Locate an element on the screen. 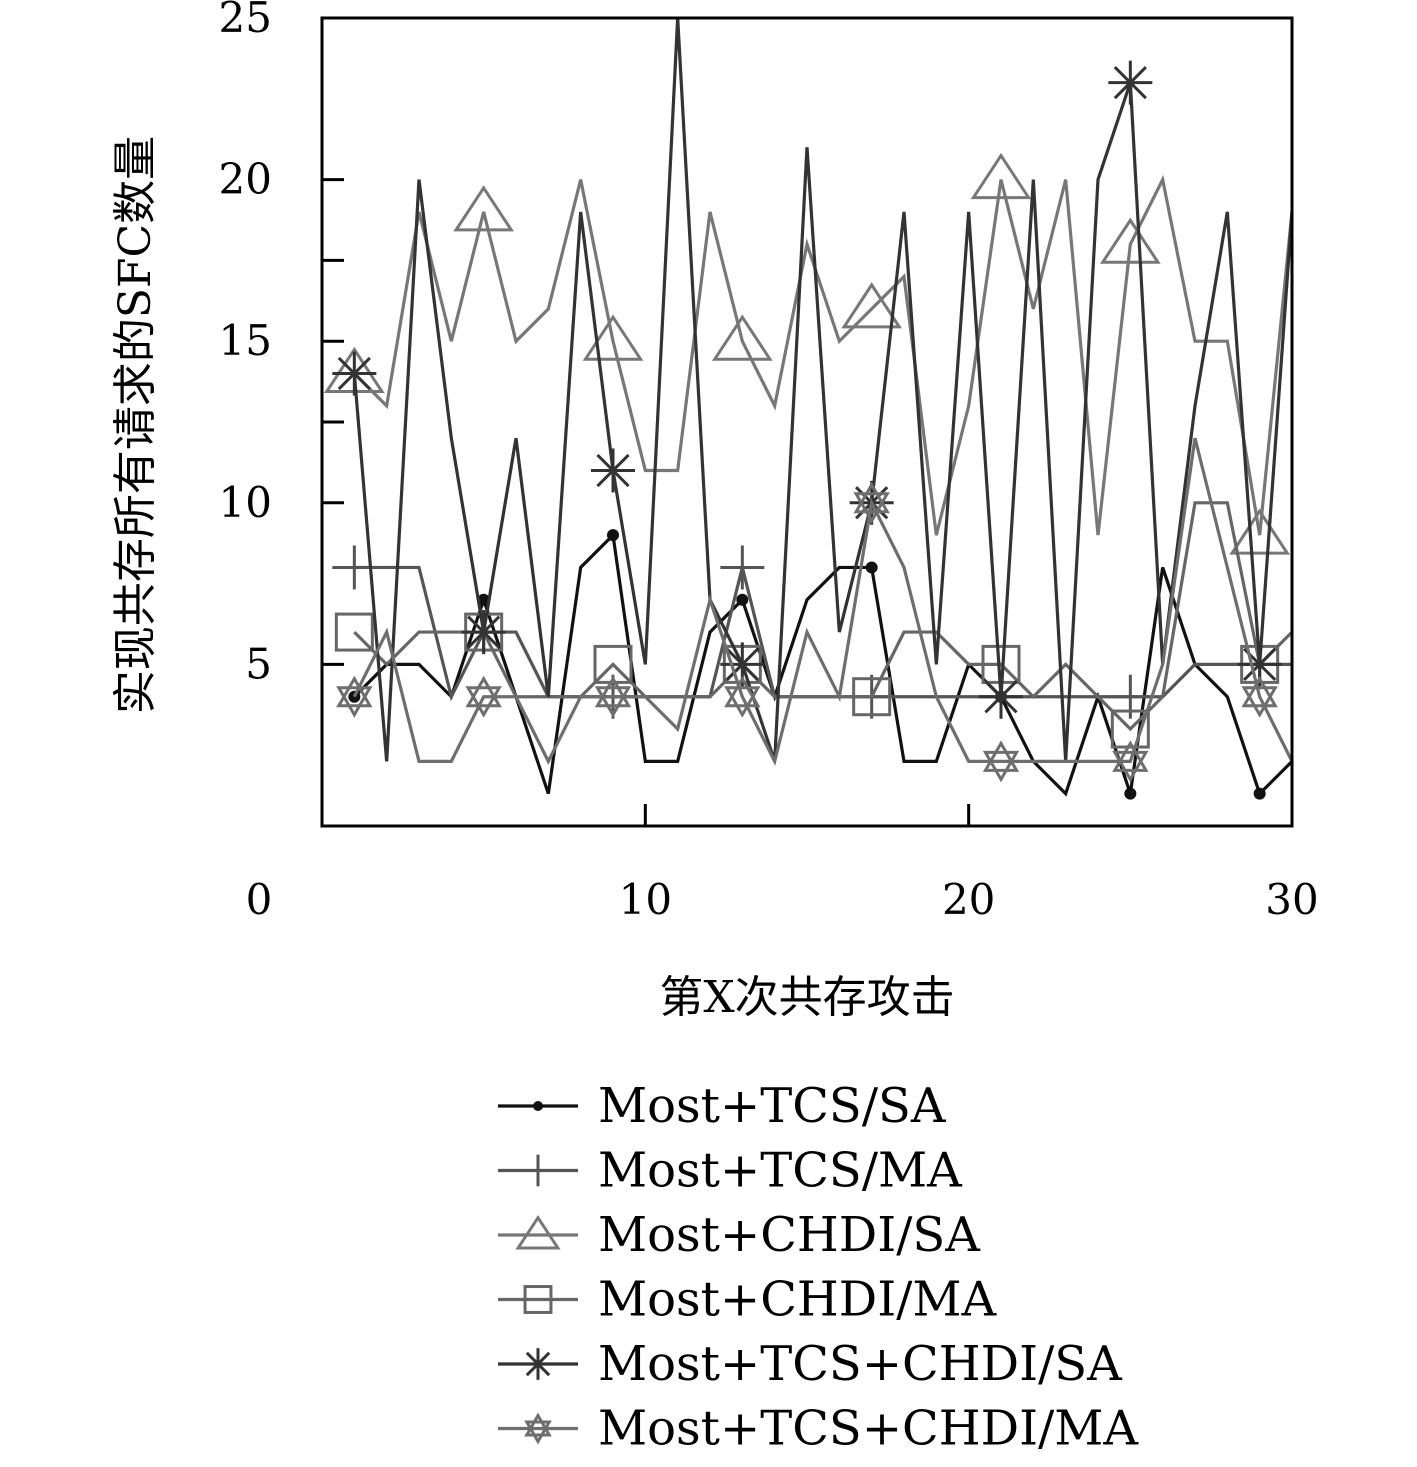 Image resolution: width=1417 pixels, height=1467 pixels. y-tick-label: 10 is located at coordinates (245, 502).